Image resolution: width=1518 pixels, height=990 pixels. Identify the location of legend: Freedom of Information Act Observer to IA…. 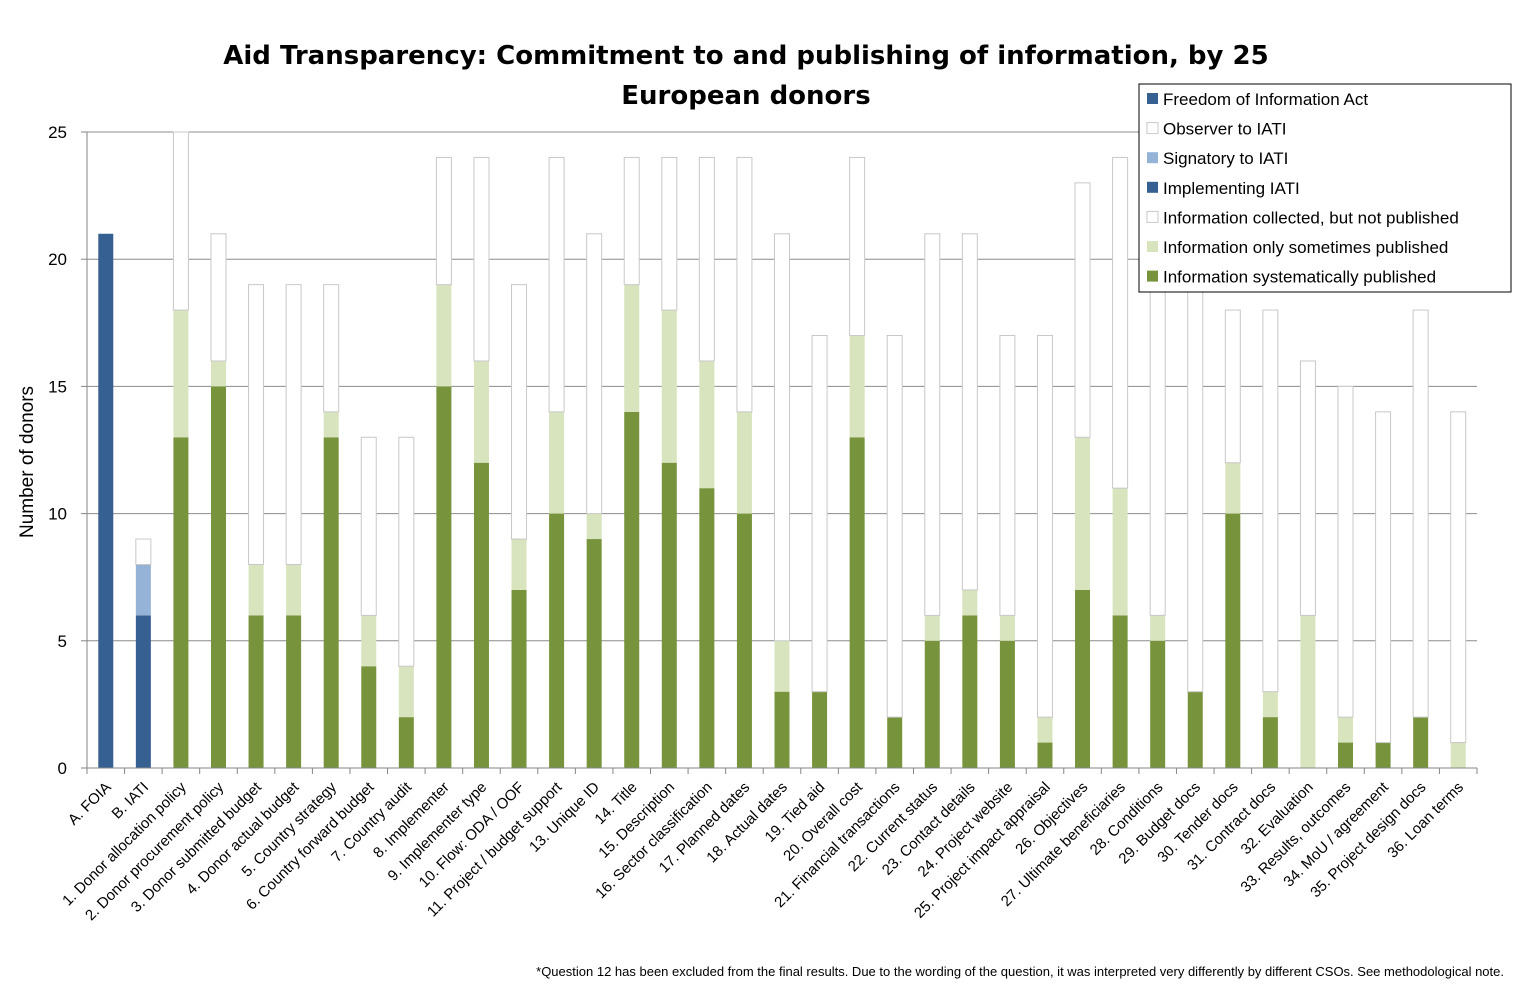
(1325, 188).